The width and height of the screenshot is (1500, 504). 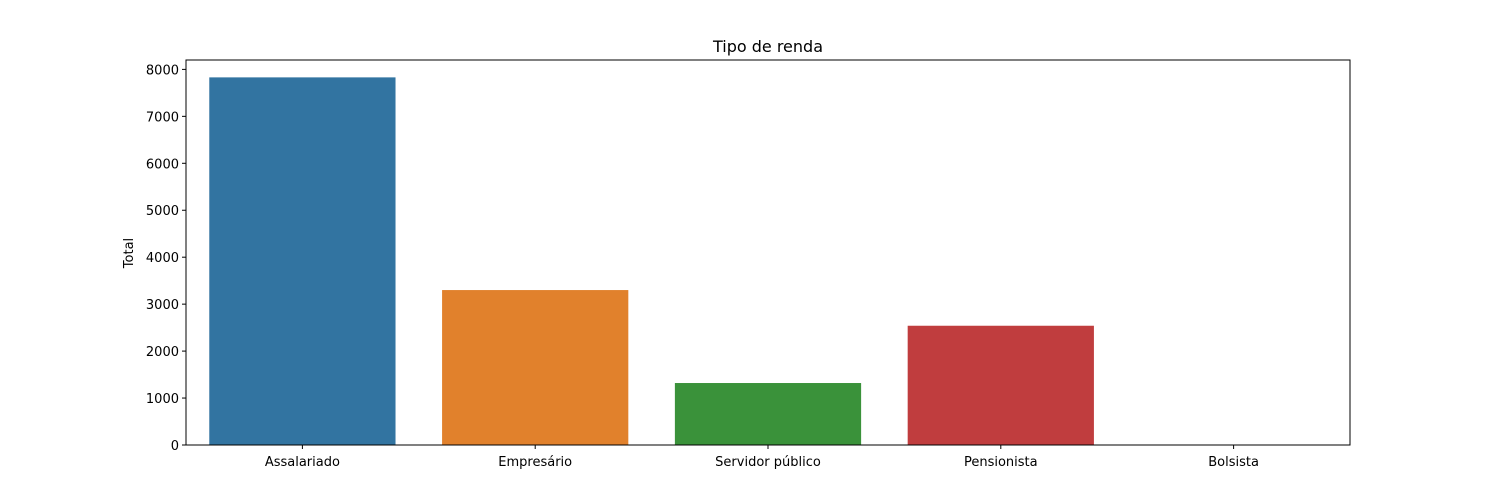 What do you see at coordinates (768, 462) in the screenshot?
I see `x-tick-label: Servidor público` at bounding box center [768, 462].